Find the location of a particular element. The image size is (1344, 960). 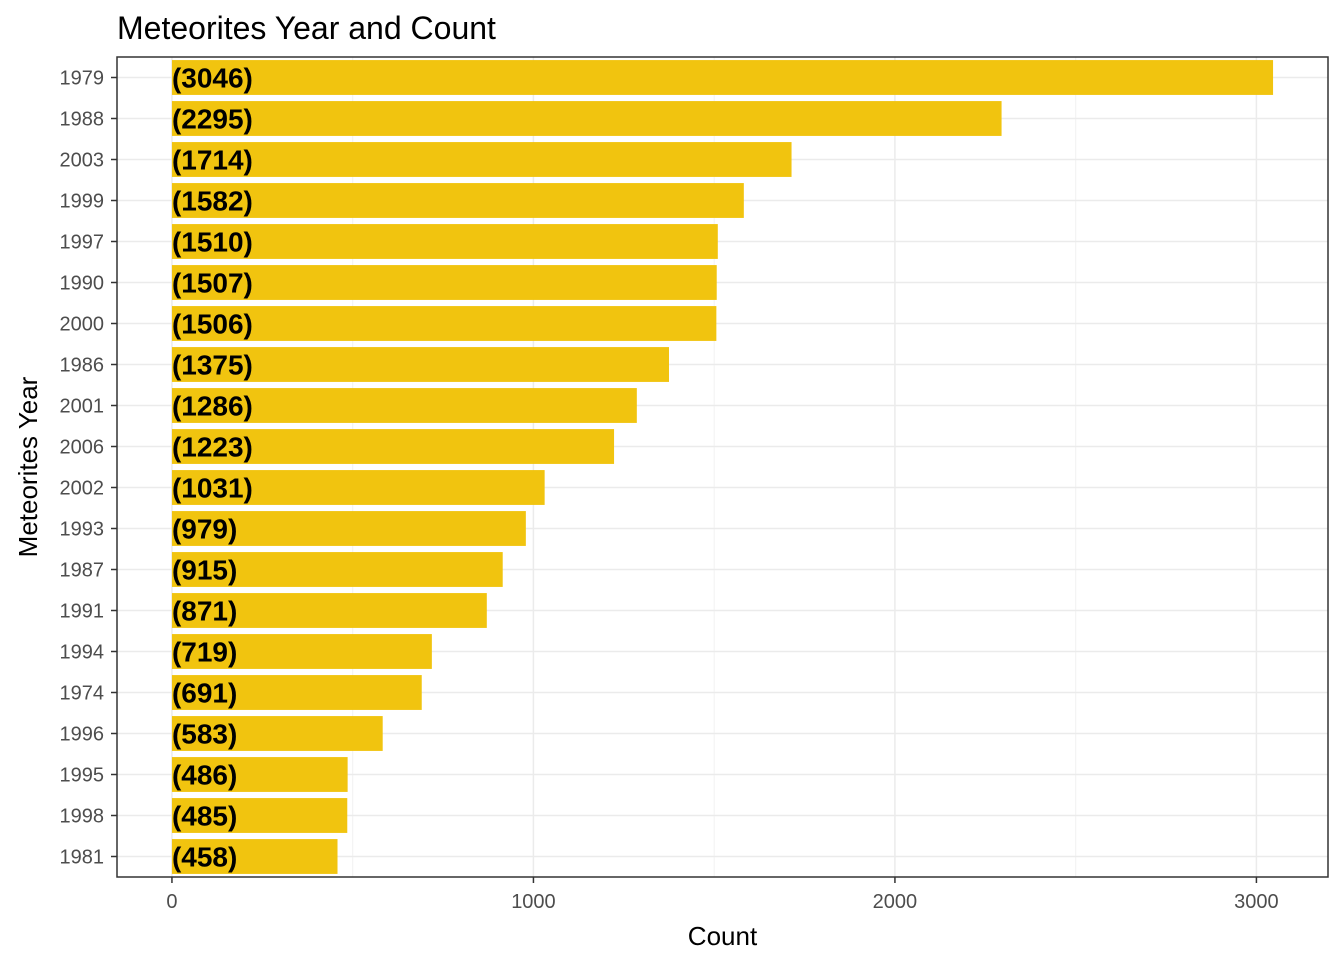

y-tick-label: 1986 is located at coordinates (82, 366).